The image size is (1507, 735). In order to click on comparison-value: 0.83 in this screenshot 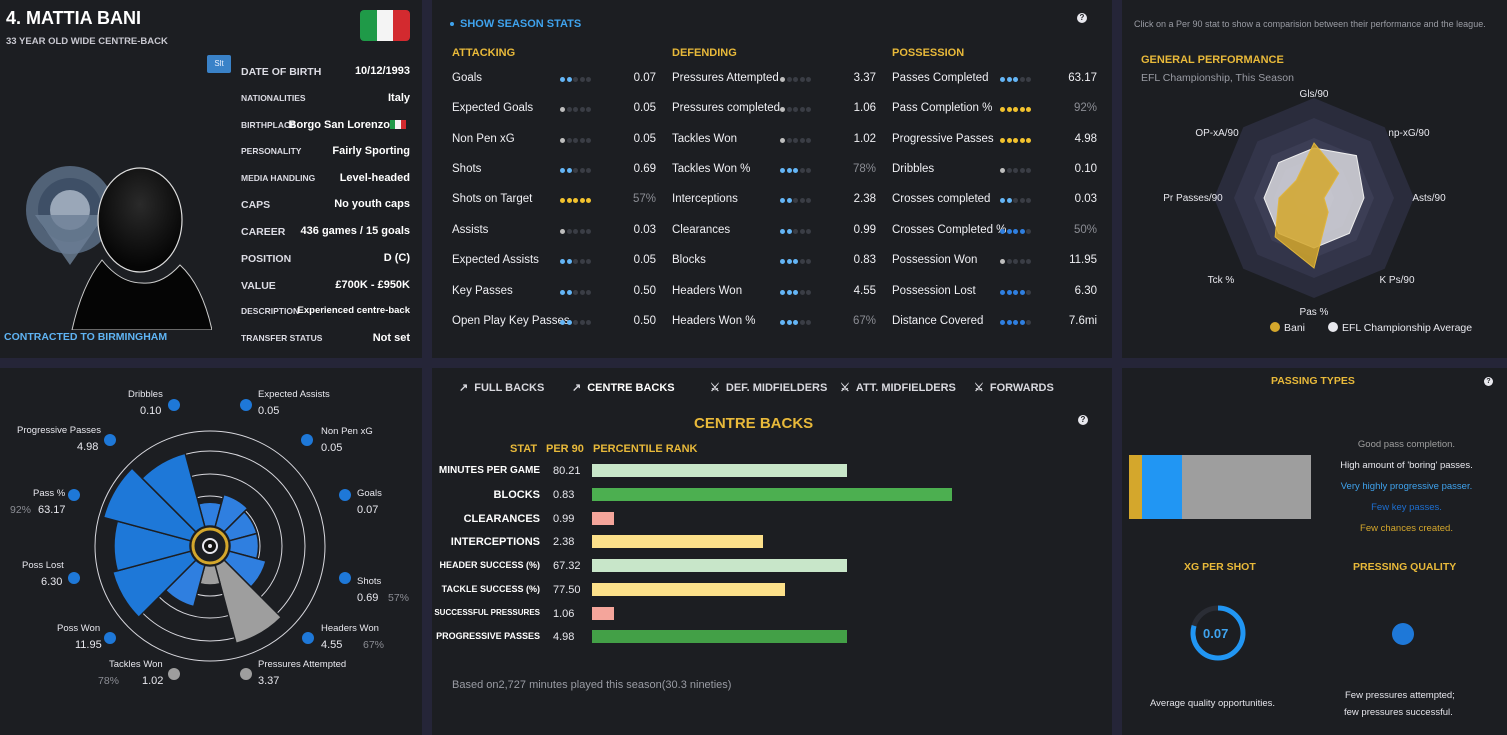, I will do `click(564, 495)`.